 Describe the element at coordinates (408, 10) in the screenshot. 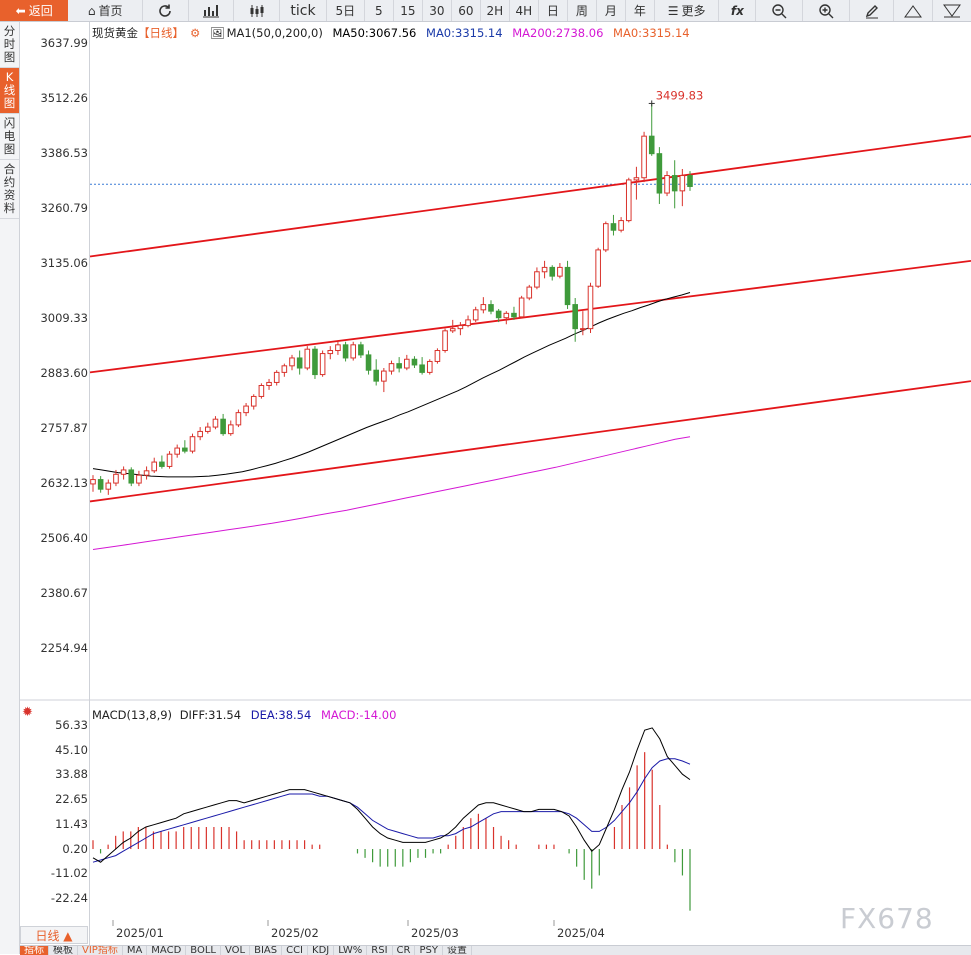

I see `period-2-button: 15` at that location.